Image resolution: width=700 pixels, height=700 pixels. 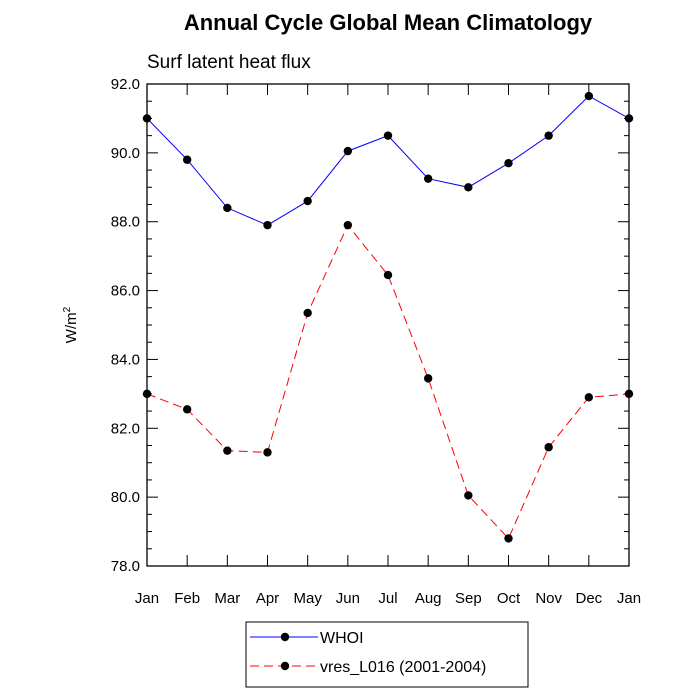 I want to click on x-tick-label: Feb, so click(x=187, y=598).